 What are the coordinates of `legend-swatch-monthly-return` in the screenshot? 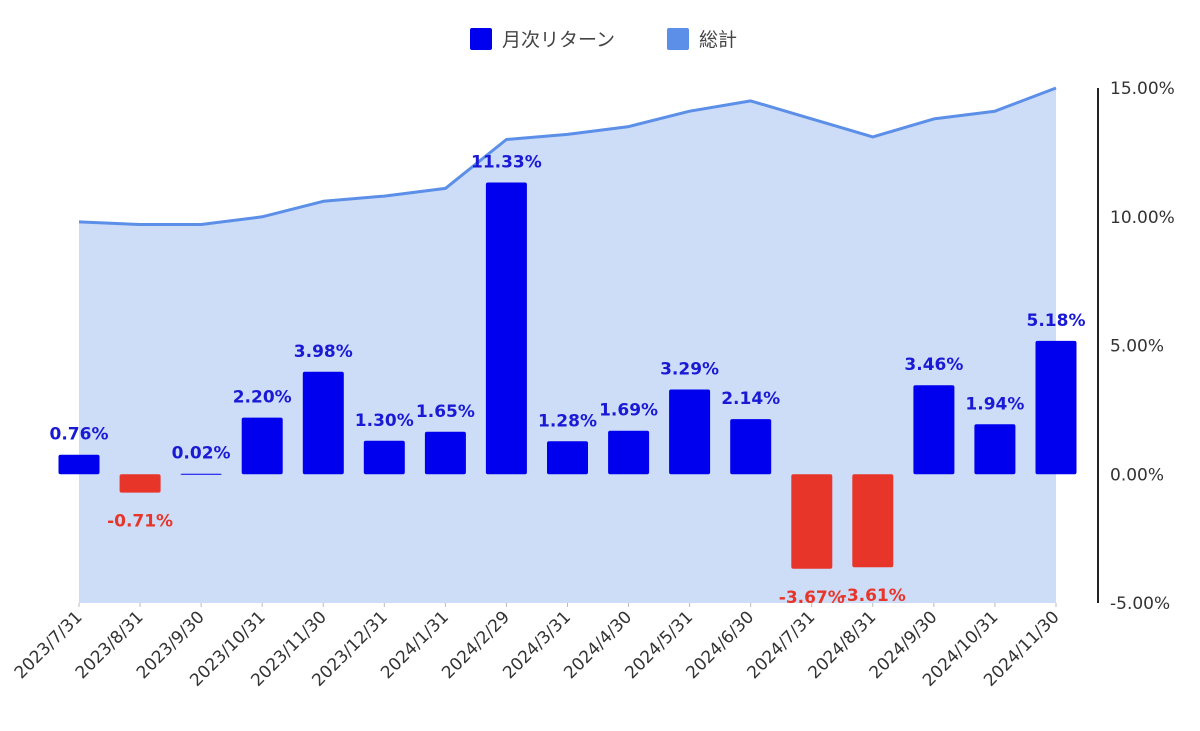 It's located at (481, 39).